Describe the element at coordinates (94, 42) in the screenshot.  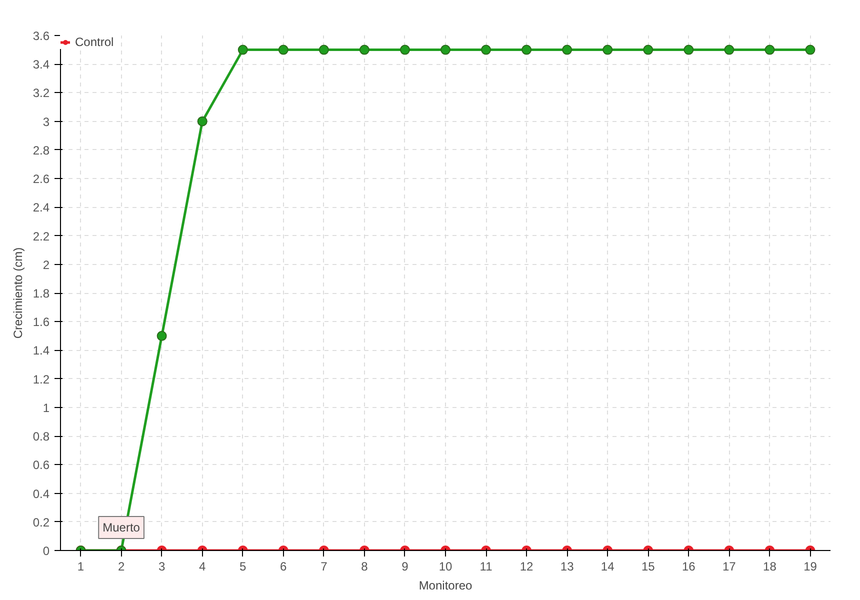
I see `legend-label: Control` at that location.